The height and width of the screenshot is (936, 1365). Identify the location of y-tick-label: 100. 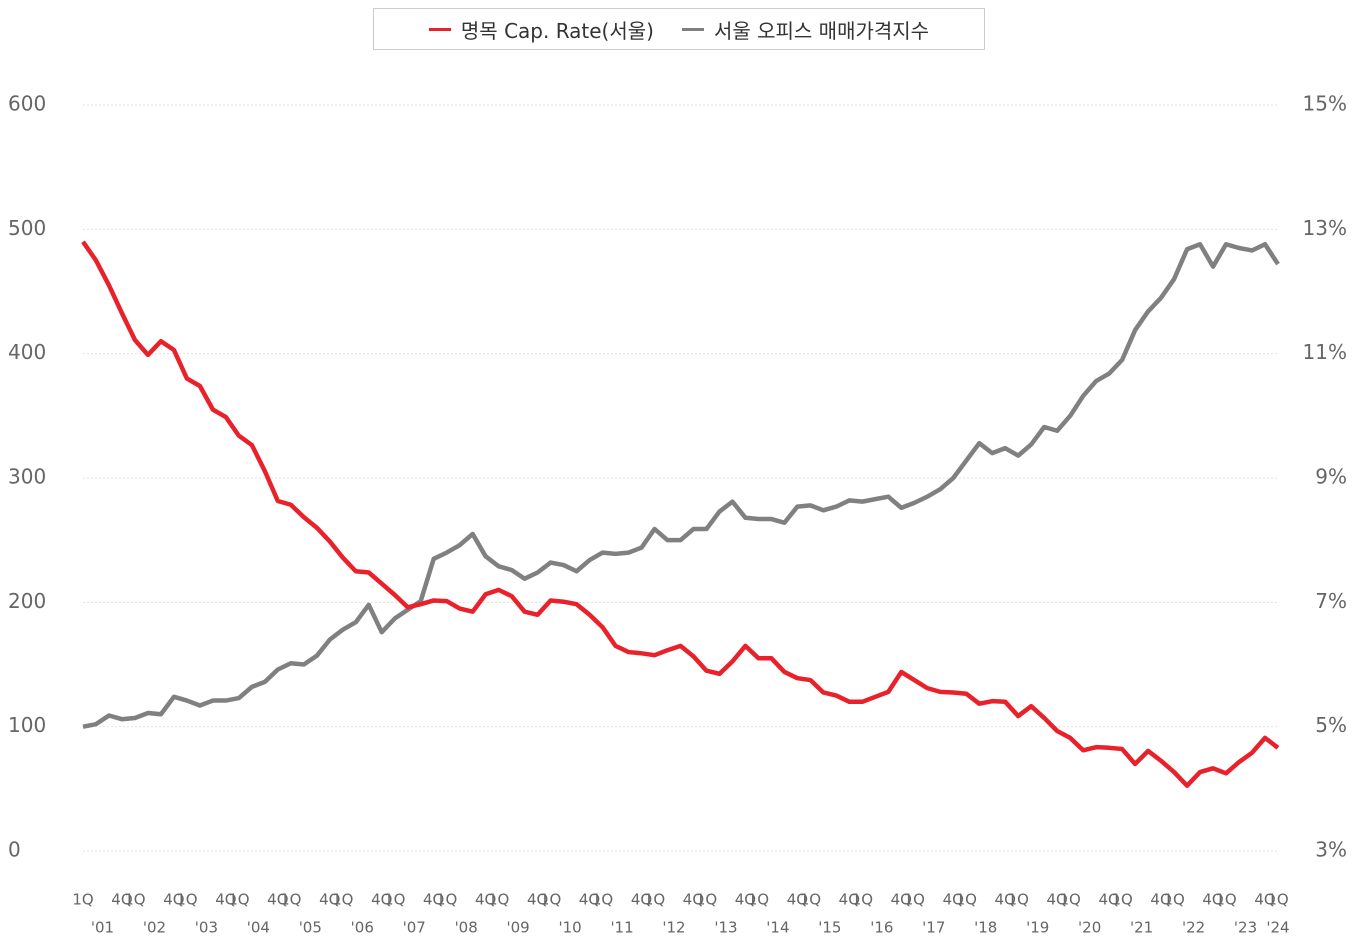
(27, 725).